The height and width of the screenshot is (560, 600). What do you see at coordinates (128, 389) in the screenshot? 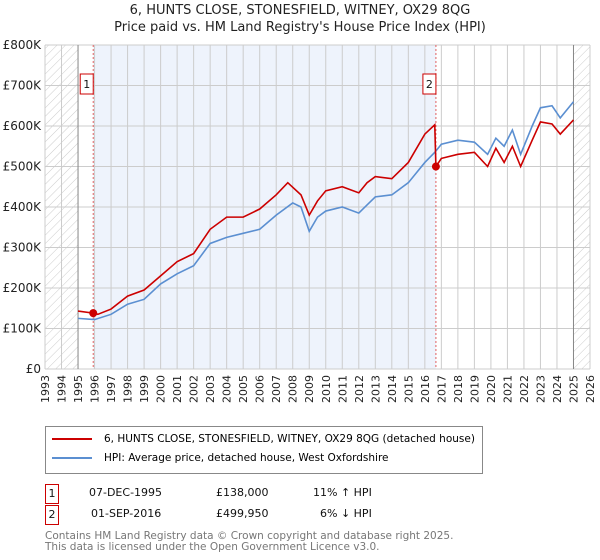
I see `x-tick-label: 1998` at bounding box center [128, 389].